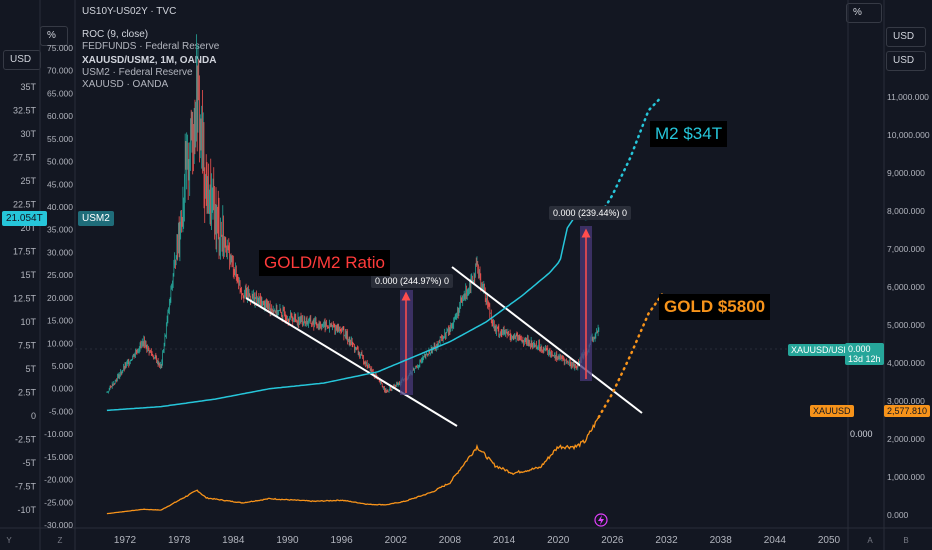  I want to click on lightning-icon, so click(601, 520).